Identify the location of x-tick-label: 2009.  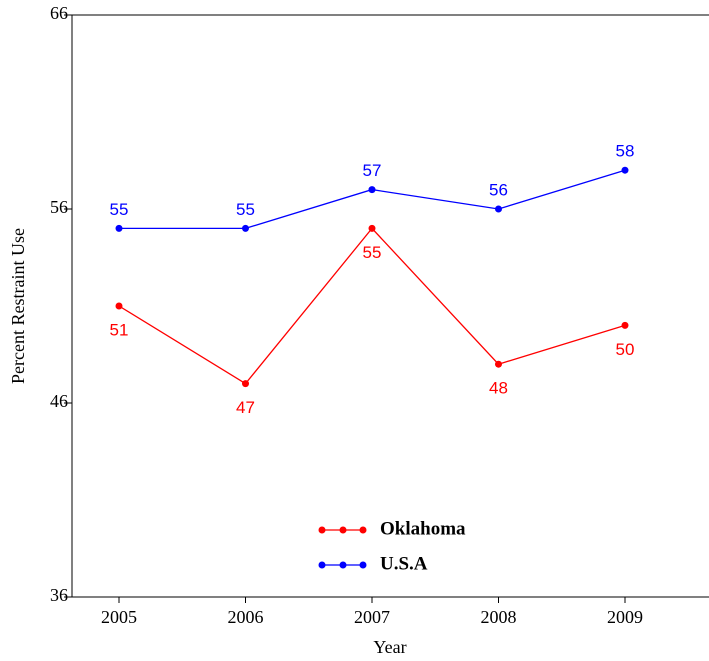
(625, 617).